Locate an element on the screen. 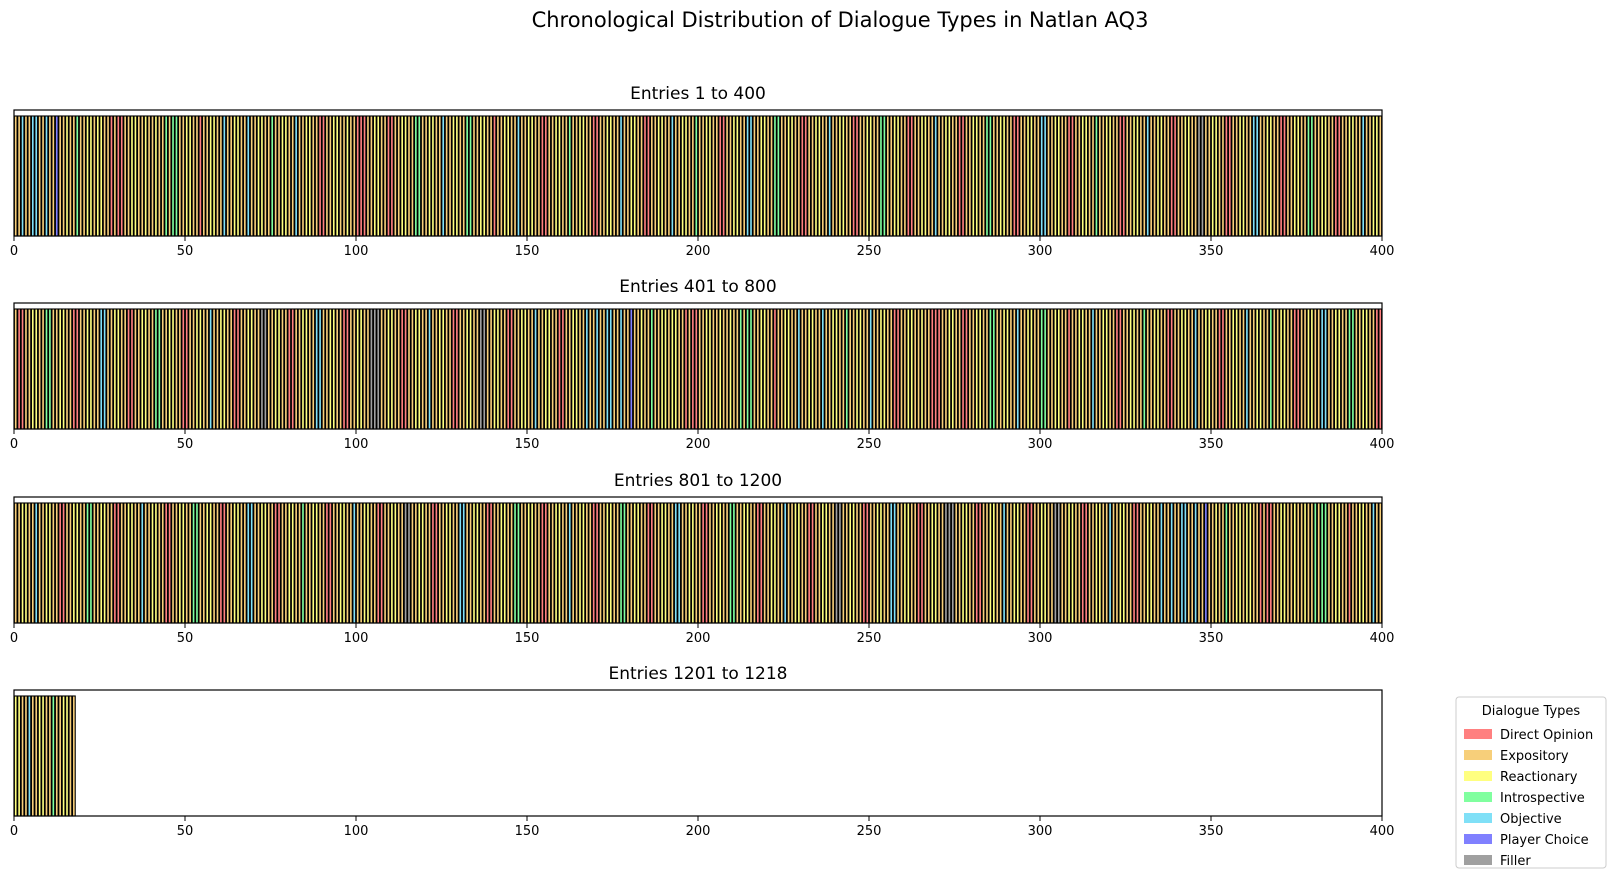 This screenshot has width=1615, height=876. x-tick-label: 250 is located at coordinates (869, 444).